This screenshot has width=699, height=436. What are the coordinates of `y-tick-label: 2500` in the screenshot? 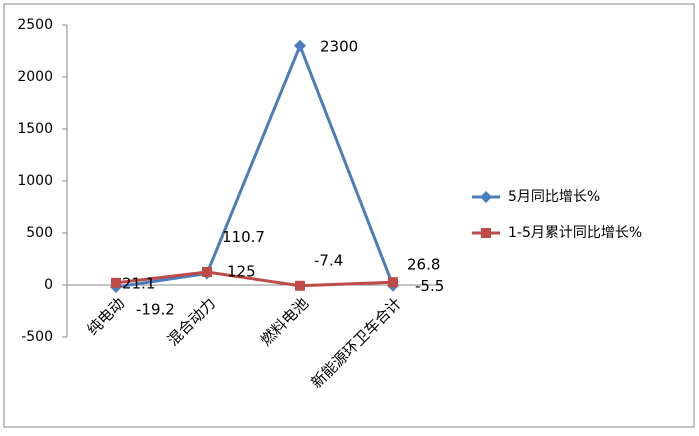 It's located at (35, 25).